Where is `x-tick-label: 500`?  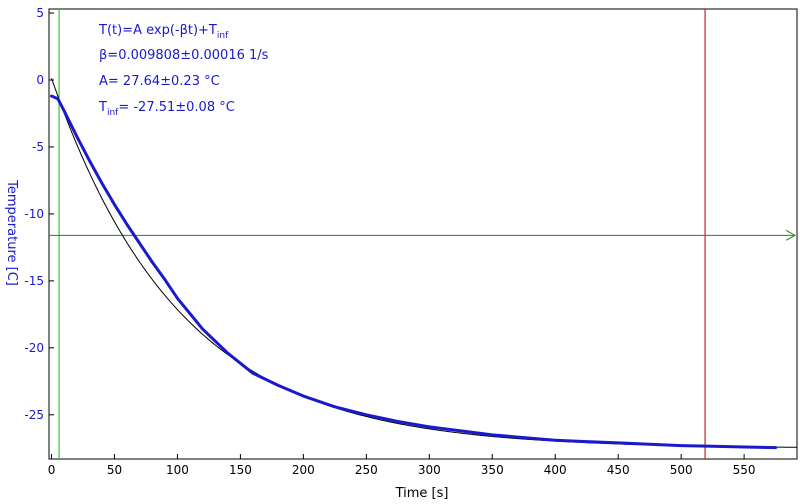 x-tick-label: 500 is located at coordinates (681, 470).